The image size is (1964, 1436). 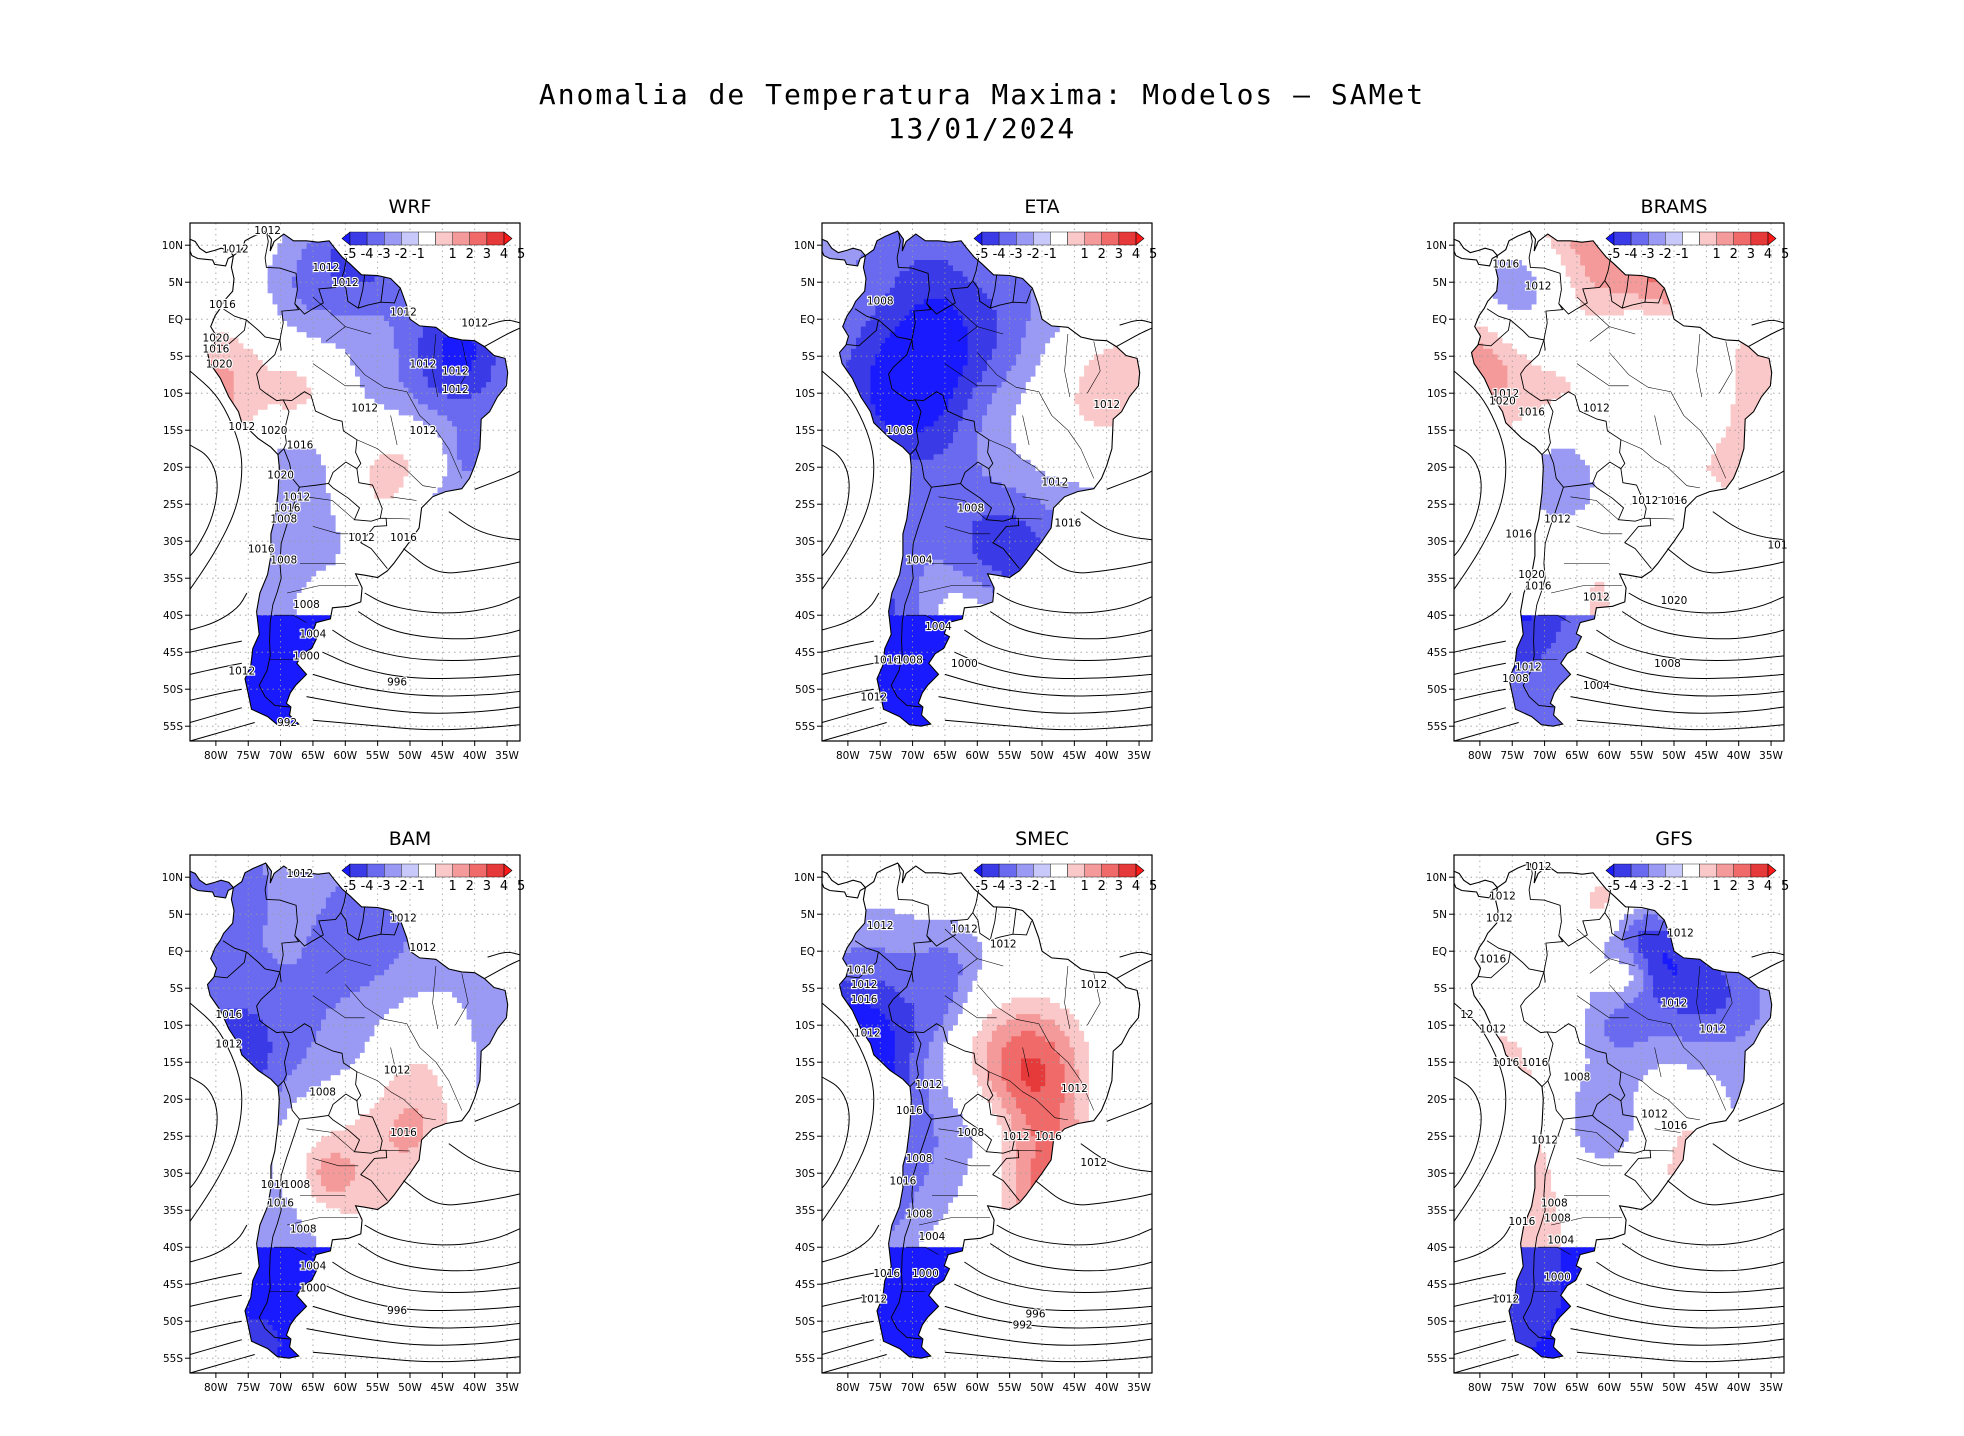 What do you see at coordinates (1050, 254) in the screenshot?
I see `colorbar-label: -1` at bounding box center [1050, 254].